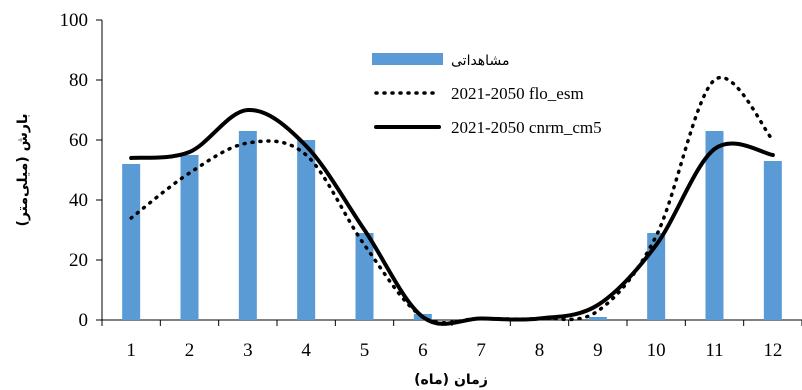 Image resolution: width=802 pixels, height=390 pixels. Describe the element at coordinates (248, 350) in the screenshot. I see `x-tick-label: 3` at that location.